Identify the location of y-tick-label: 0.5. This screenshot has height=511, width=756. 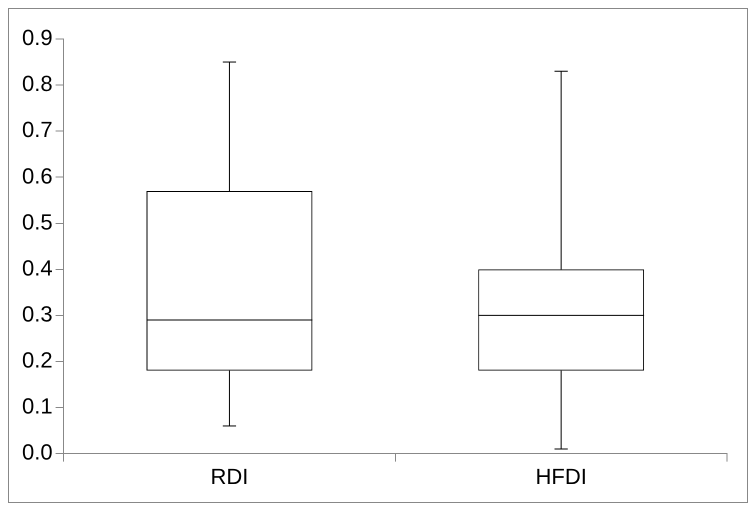
(37, 221).